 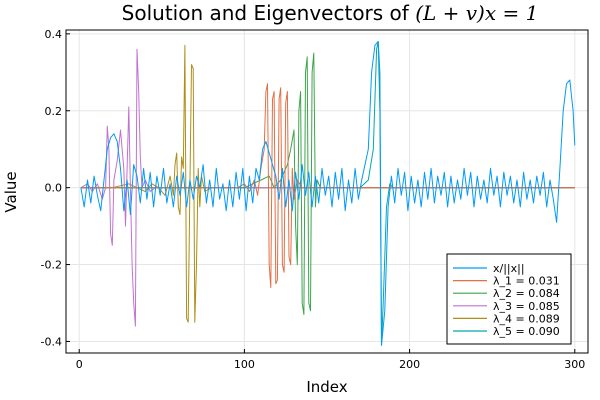 I want to click on x-tick-label: 300, so click(x=574, y=364).